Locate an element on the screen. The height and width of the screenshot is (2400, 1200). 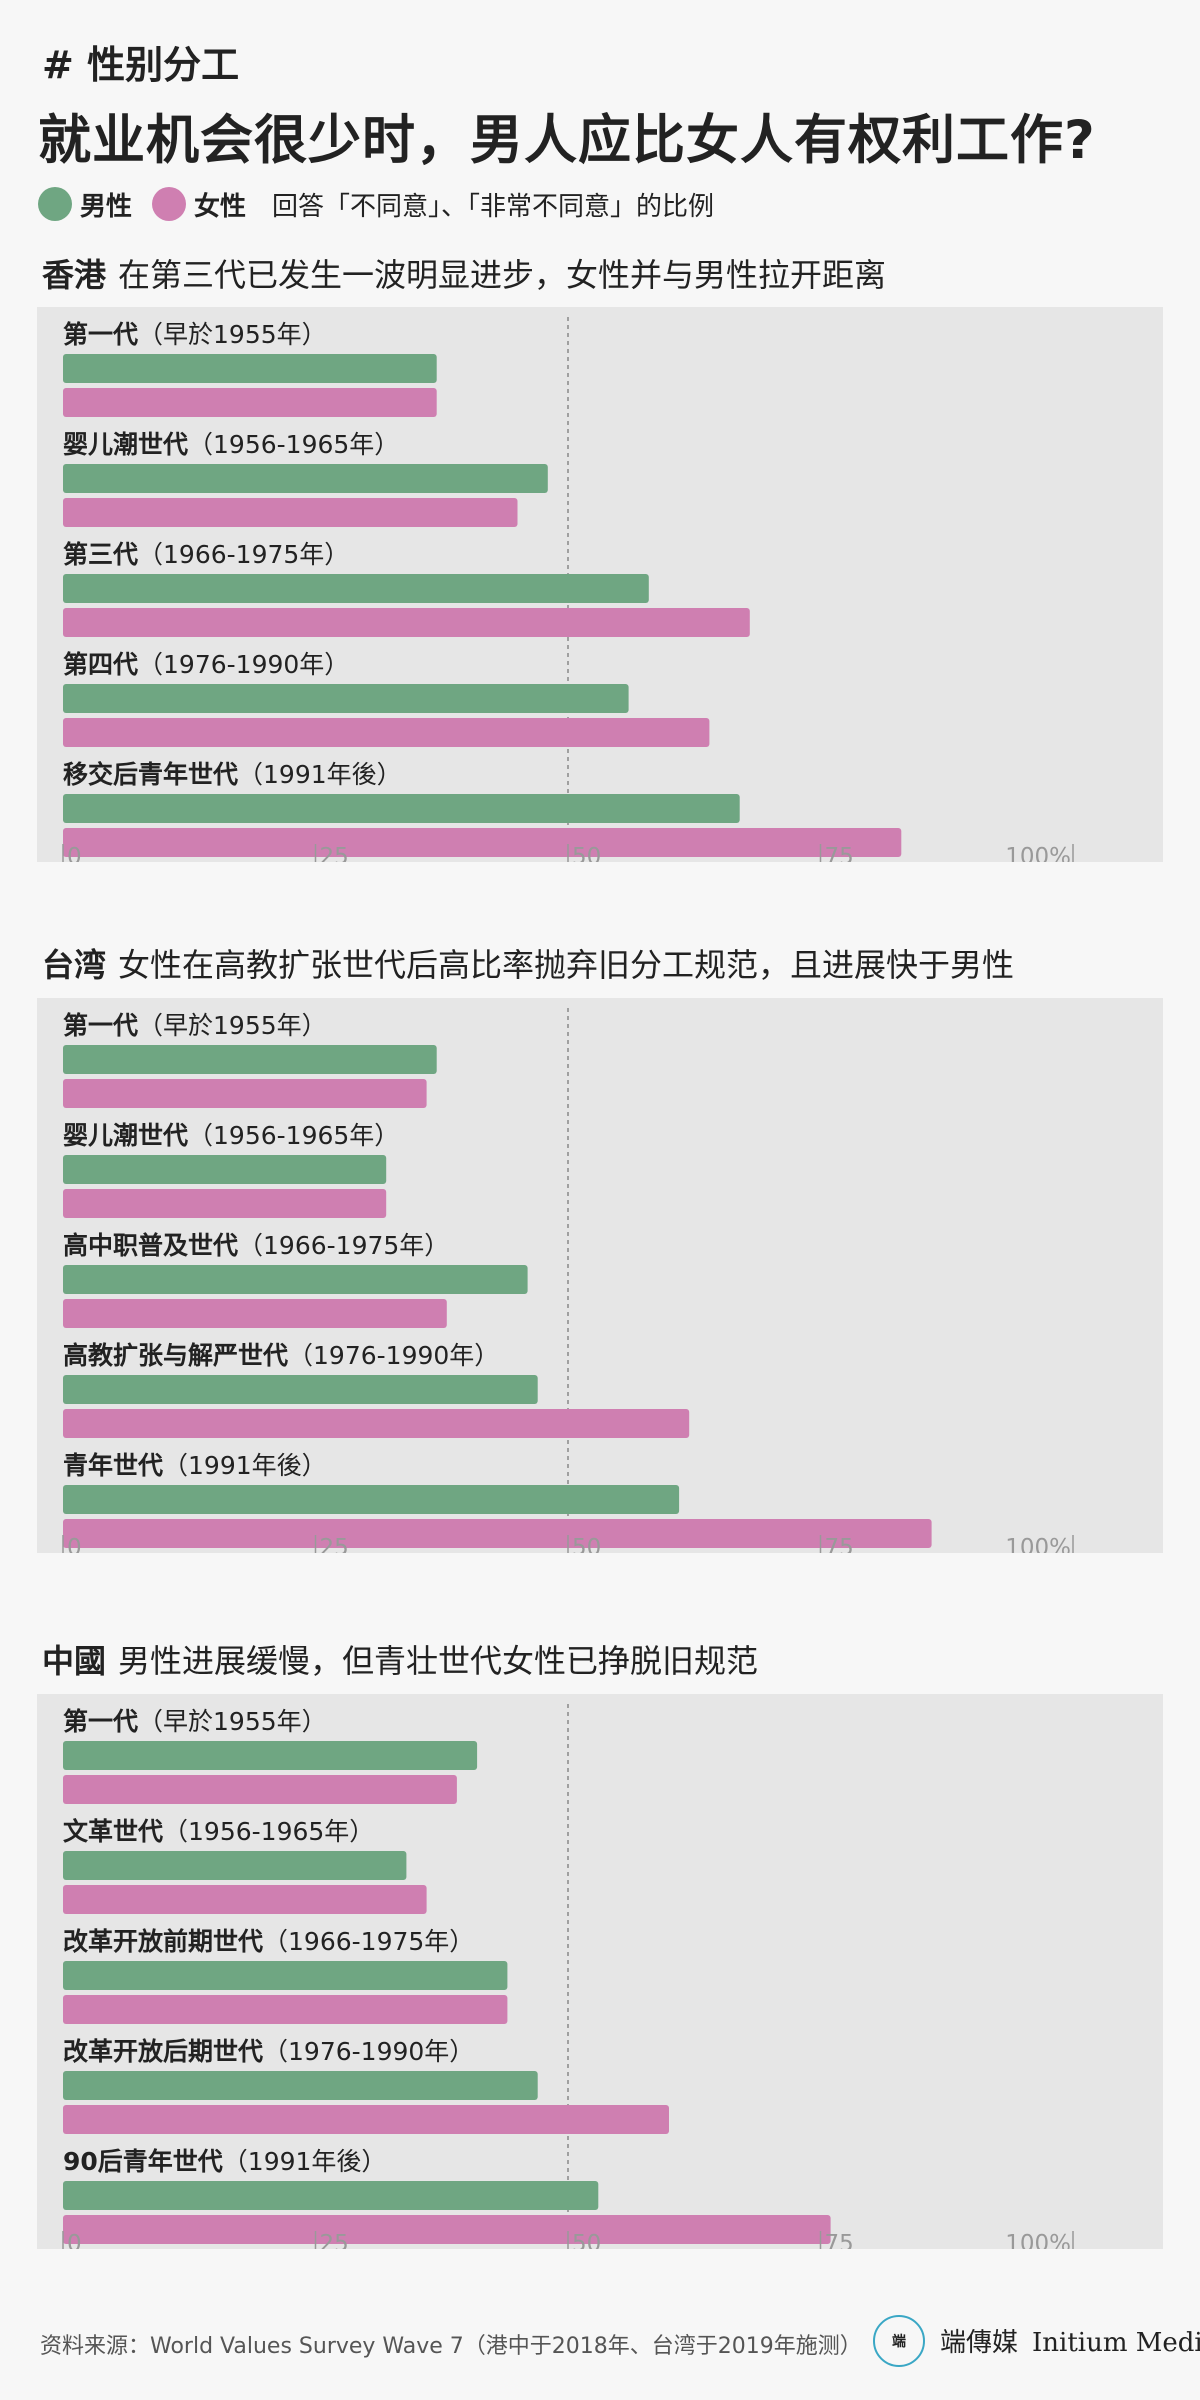
category-label: 高教扩张与解严世代（1976-1990年） is located at coordinates (281, 1355).